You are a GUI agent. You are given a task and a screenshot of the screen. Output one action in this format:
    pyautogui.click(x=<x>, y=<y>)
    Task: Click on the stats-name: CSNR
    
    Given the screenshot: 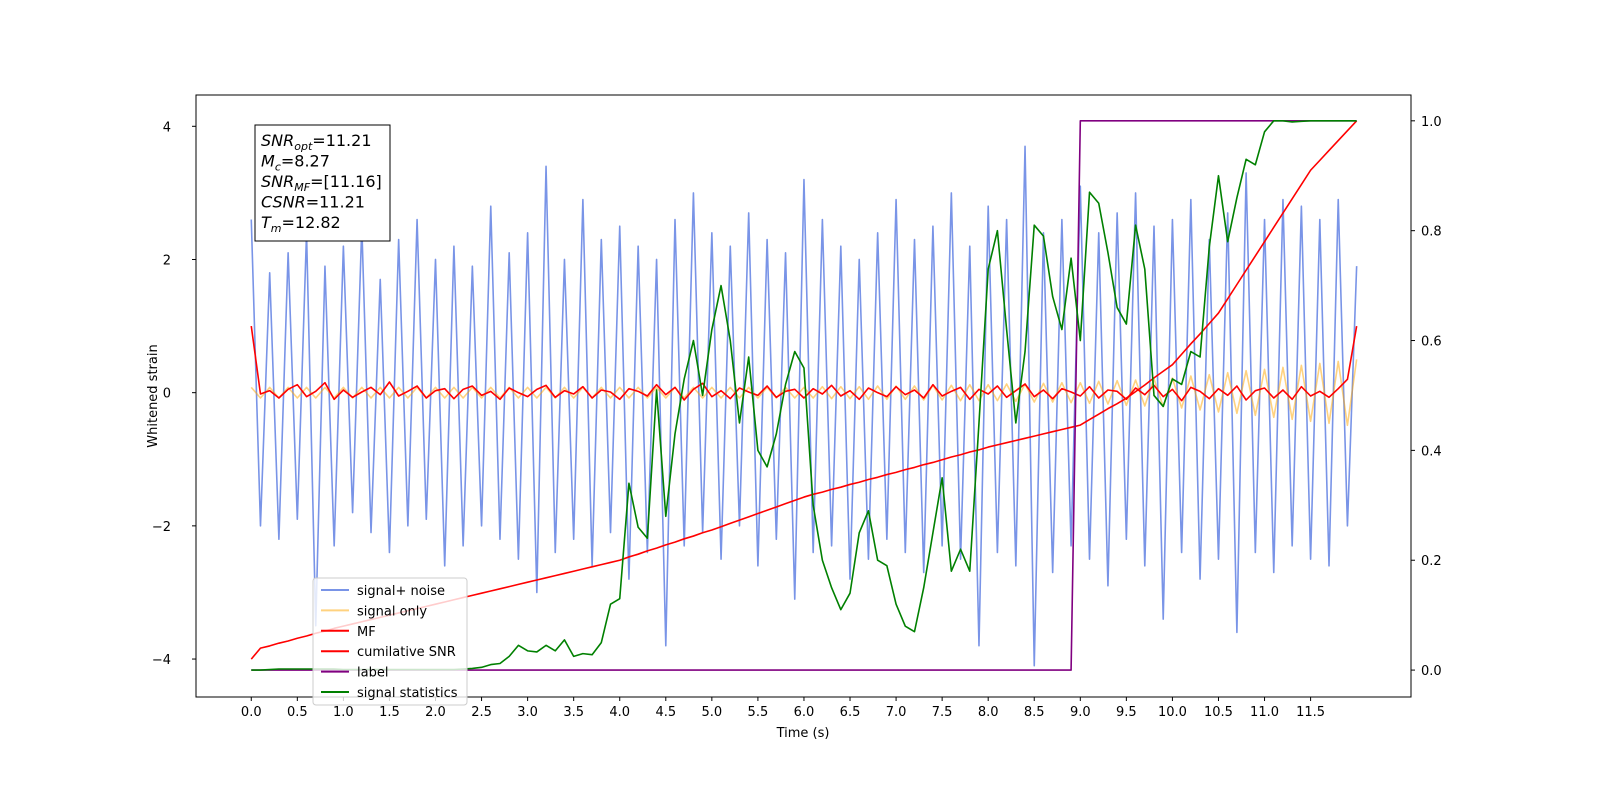 What is the action you would take?
    pyautogui.click(x=283, y=202)
    